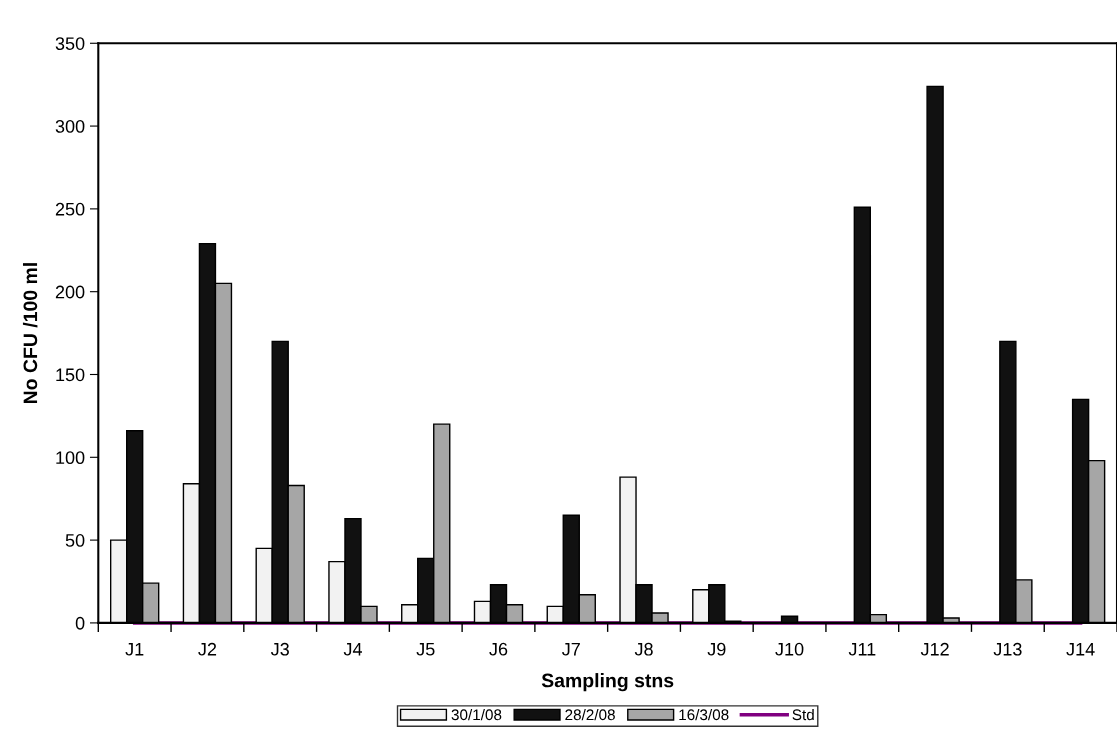 This screenshot has height=746, width=1117. Describe the element at coordinates (934, 649) in the screenshot. I see `x-tick-label: J12` at that location.